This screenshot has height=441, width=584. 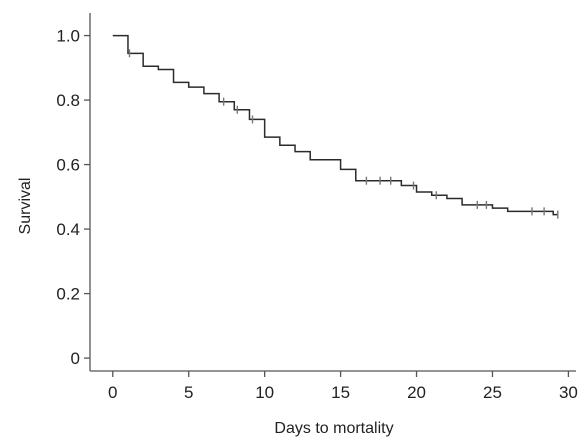 I want to click on x-tick-label: 5, so click(x=188, y=392).